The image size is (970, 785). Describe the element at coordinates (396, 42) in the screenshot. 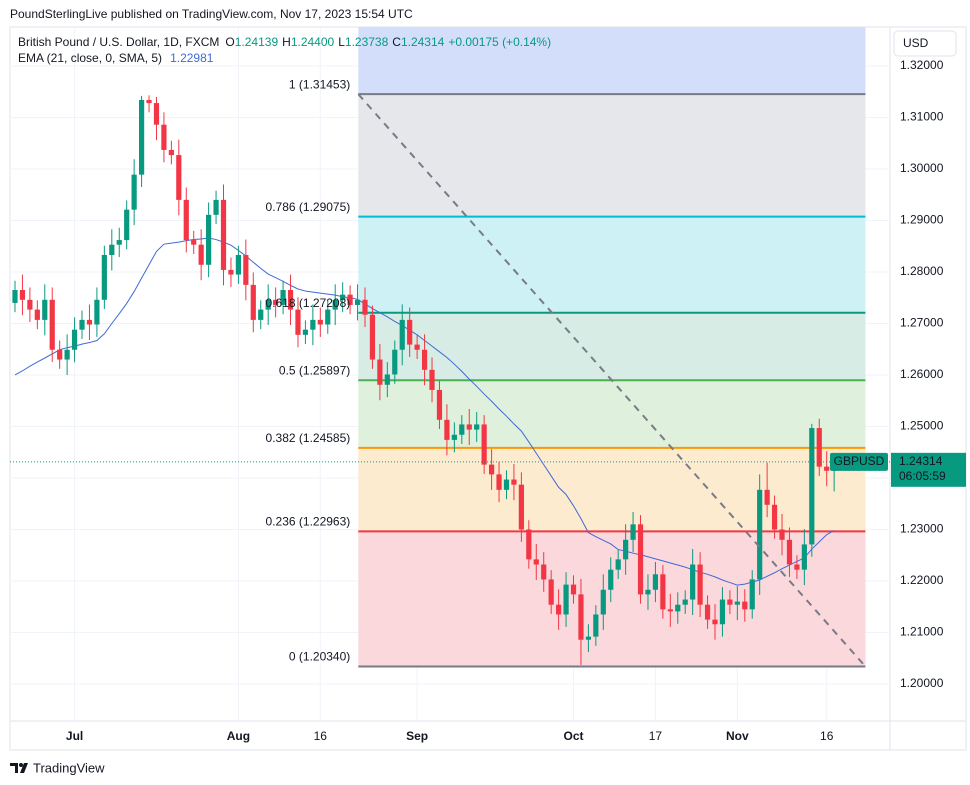

I see `ohlc-name: C` at that location.